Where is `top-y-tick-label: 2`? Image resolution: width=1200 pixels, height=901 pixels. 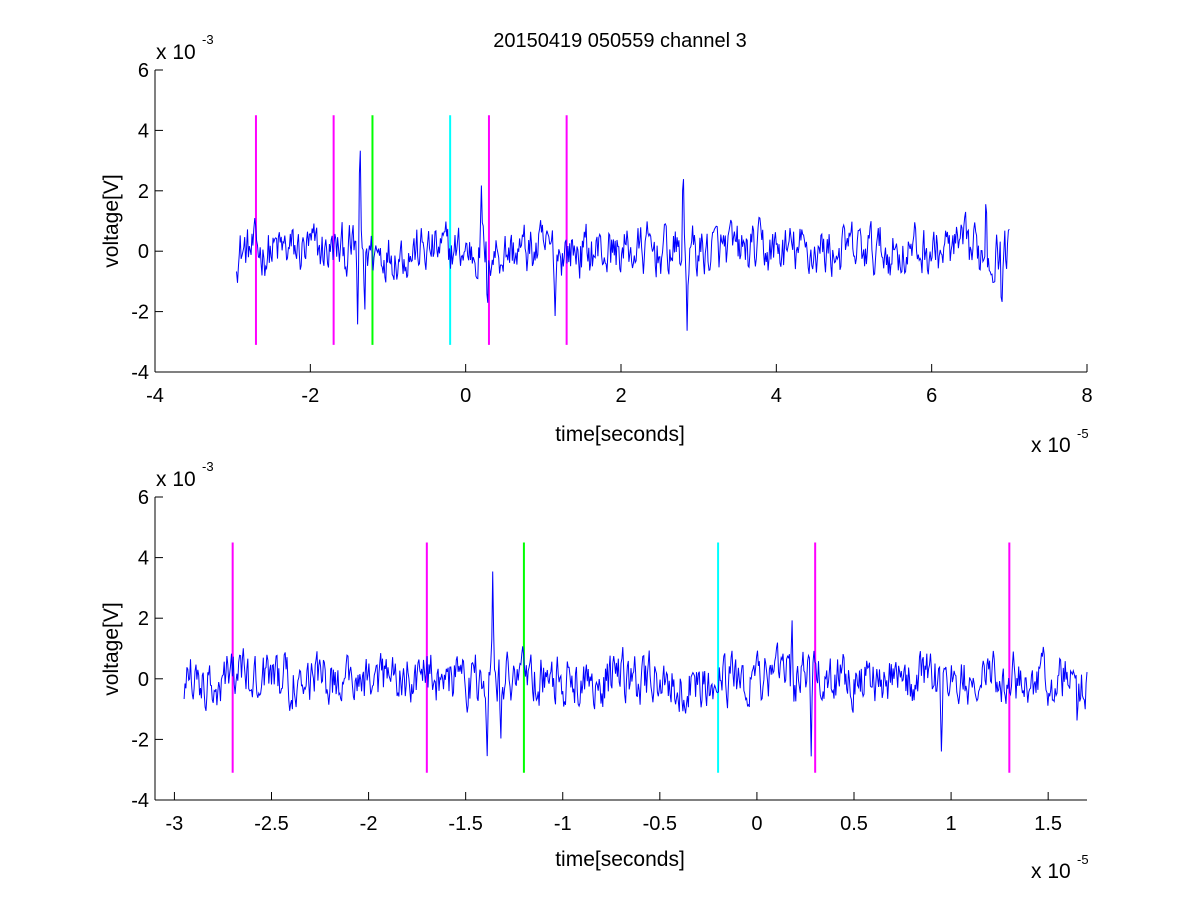
top-y-tick-label: 2 is located at coordinates (143, 192).